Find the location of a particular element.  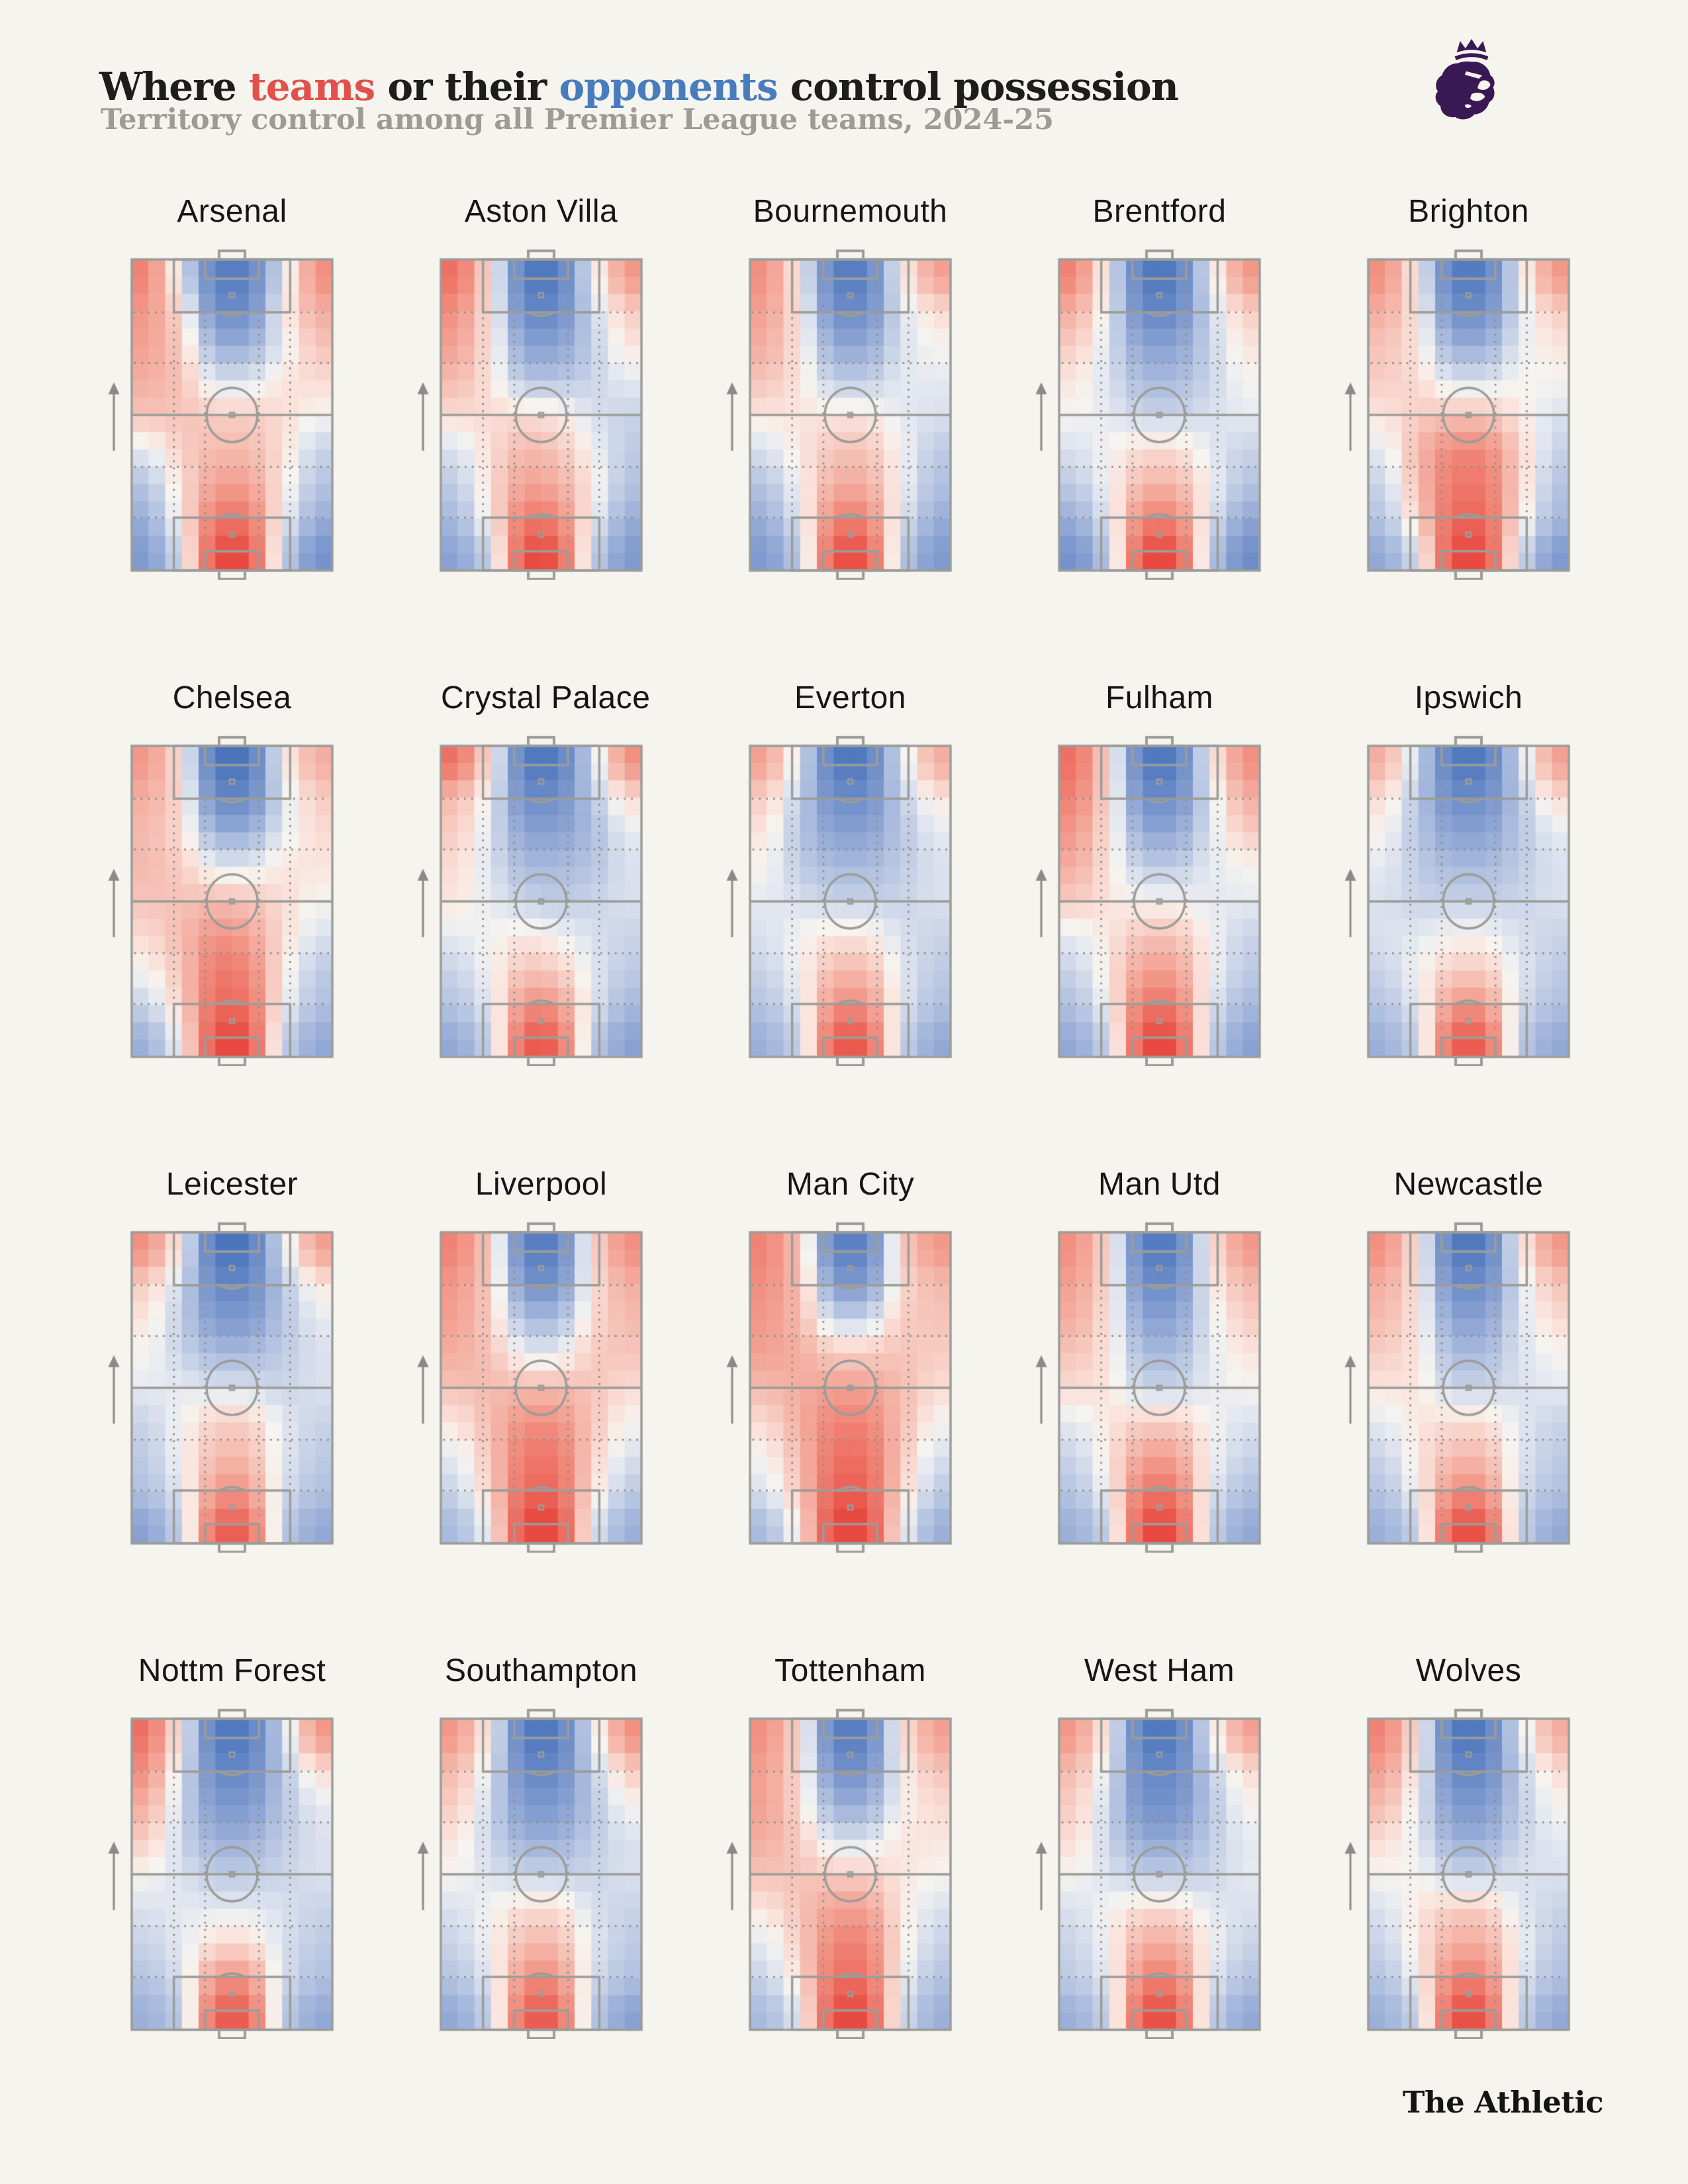

team-name: Leicester is located at coordinates (232, 1184).